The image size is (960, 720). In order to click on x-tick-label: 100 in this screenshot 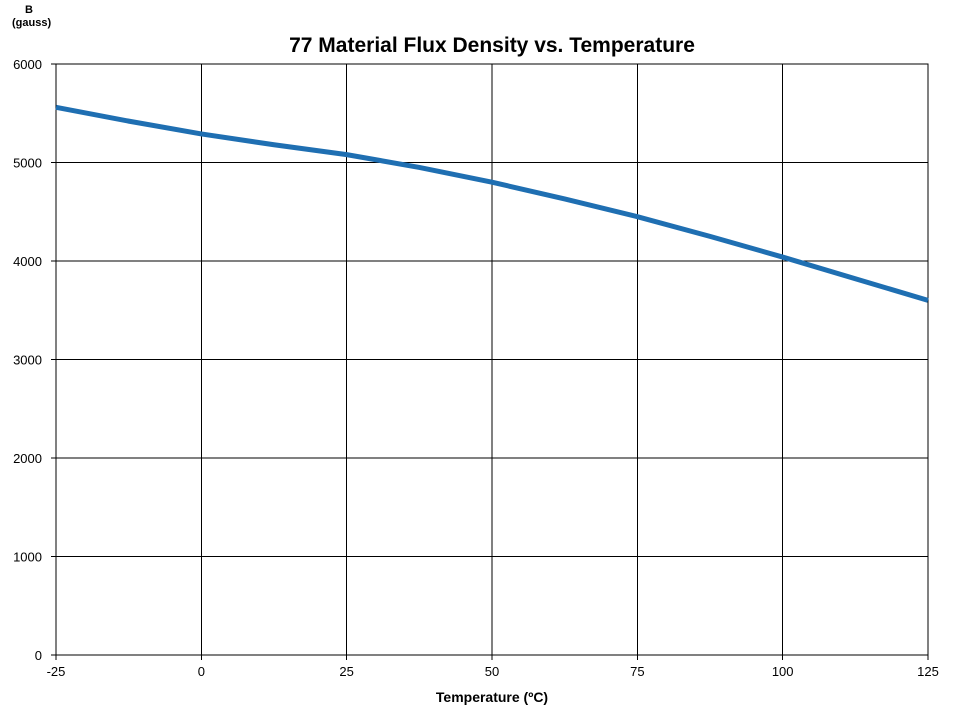, I will do `click(783, 671)`.